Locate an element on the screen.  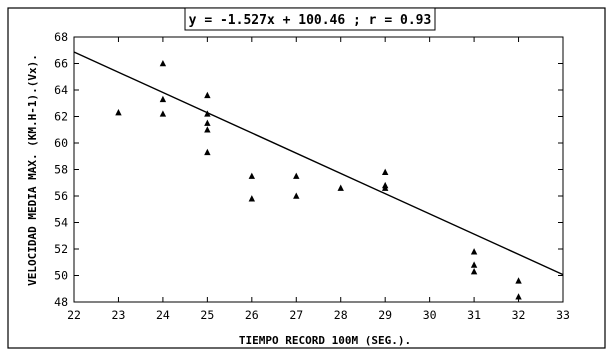
y-tick-label: 66 is located at coordinates (61, 64).